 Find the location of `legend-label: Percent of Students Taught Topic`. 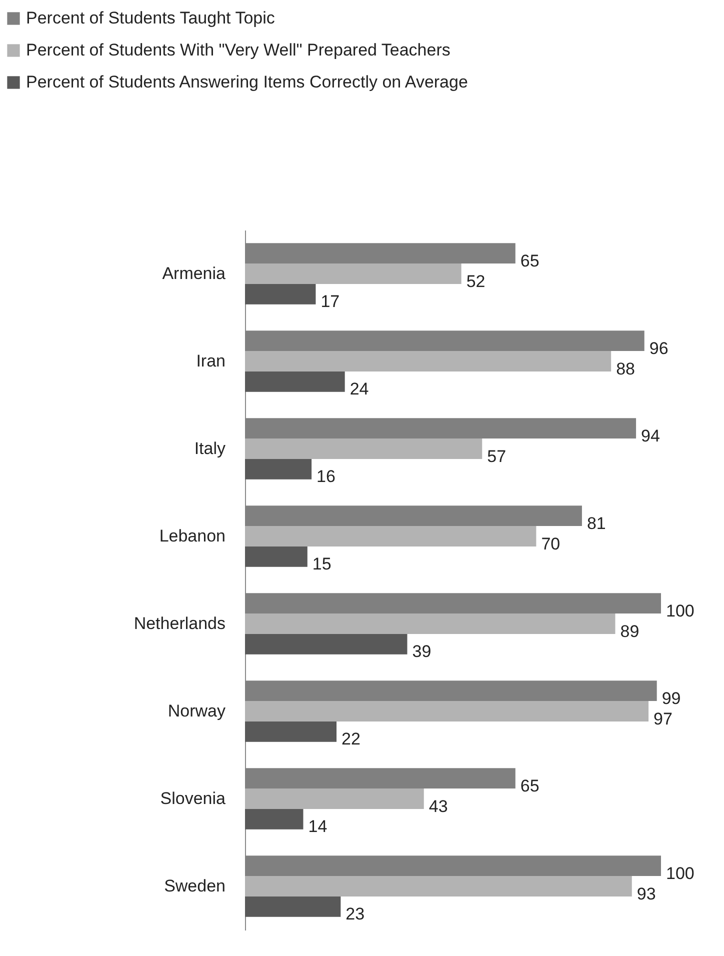

legend-label: Percent of Students Taught Topic is located at coordinates (151, 18).